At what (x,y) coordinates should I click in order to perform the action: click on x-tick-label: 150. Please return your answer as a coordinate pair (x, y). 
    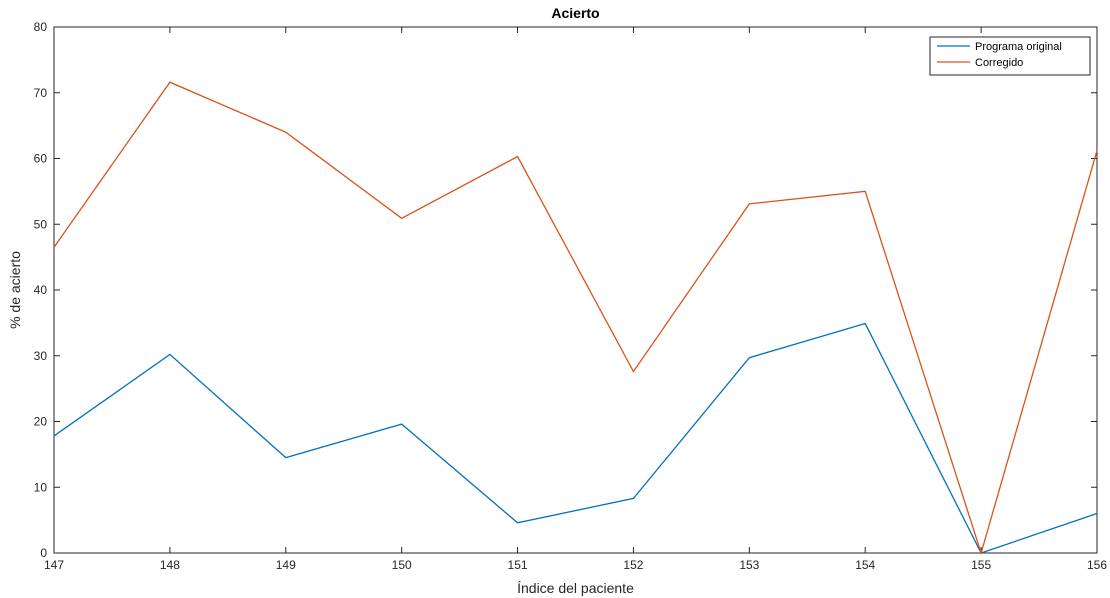
    Looking at the image, I should click on (402, 565).